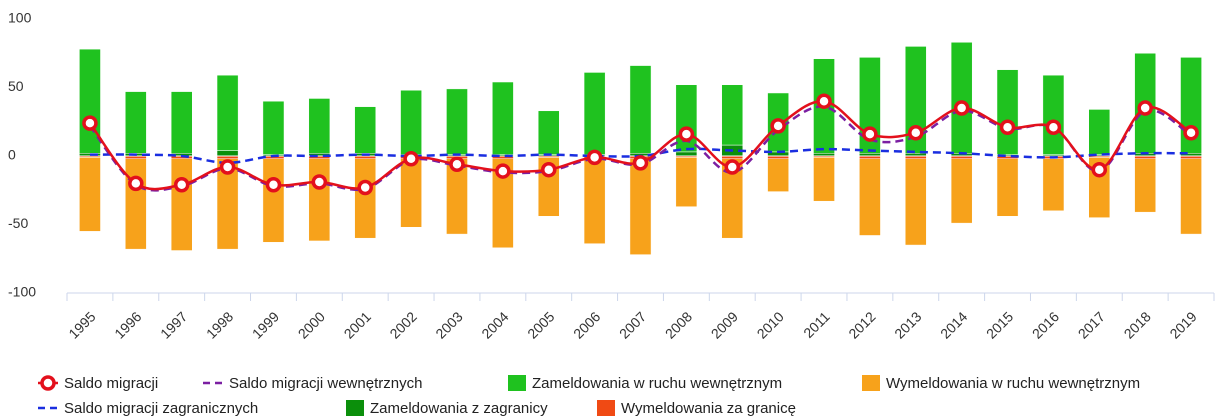  I want to click on x-tick-label: 2005, so click(540, 324).